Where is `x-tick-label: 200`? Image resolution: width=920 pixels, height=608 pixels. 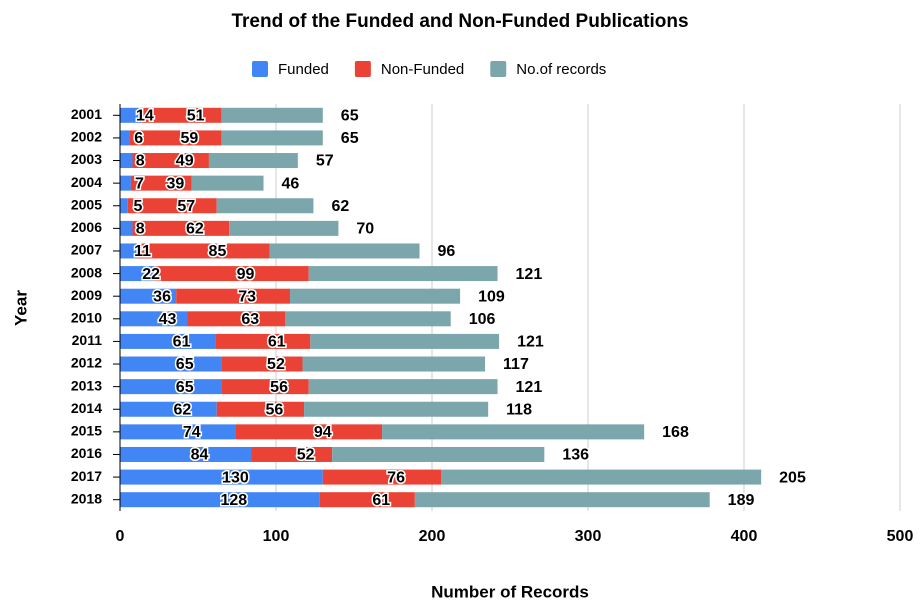
x-tick-label: 200 is located at coordinates (432, 536).